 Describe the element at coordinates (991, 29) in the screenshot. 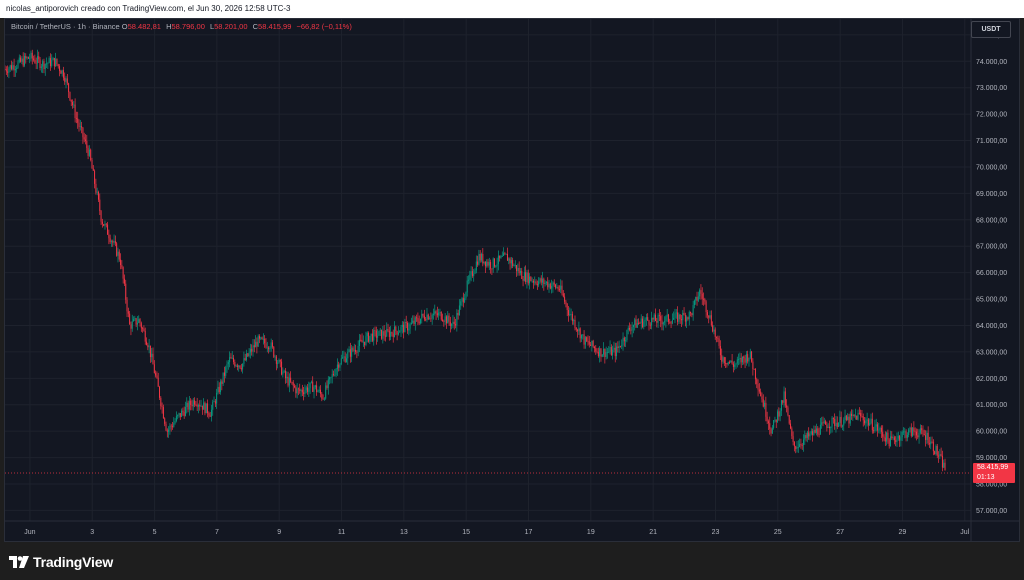

I see `currency-button: USDT` at that location.